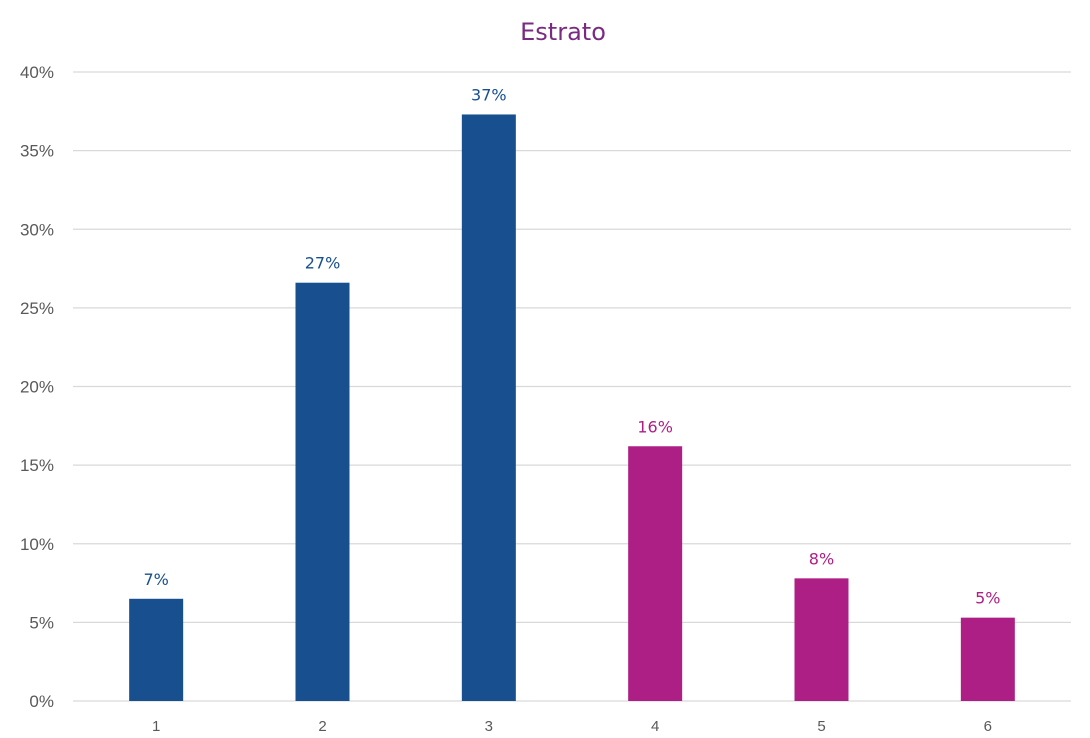  I want to click on data-label: 16%, so click(655, 426).